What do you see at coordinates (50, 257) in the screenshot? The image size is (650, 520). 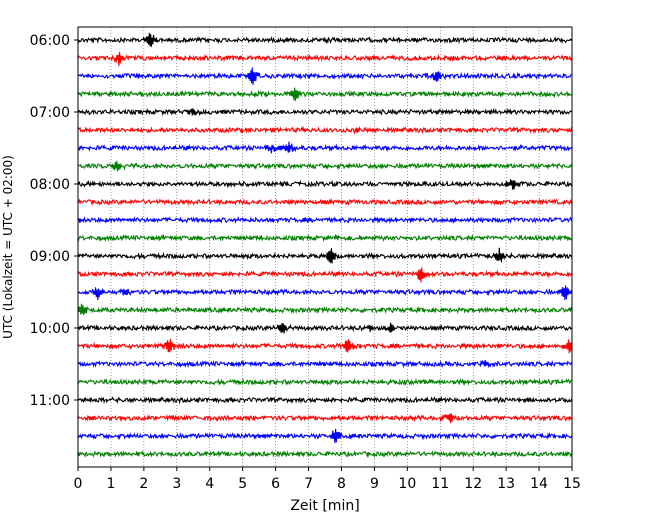 I see `y-tick-label: 09:00` at bounding box center [50, 257].